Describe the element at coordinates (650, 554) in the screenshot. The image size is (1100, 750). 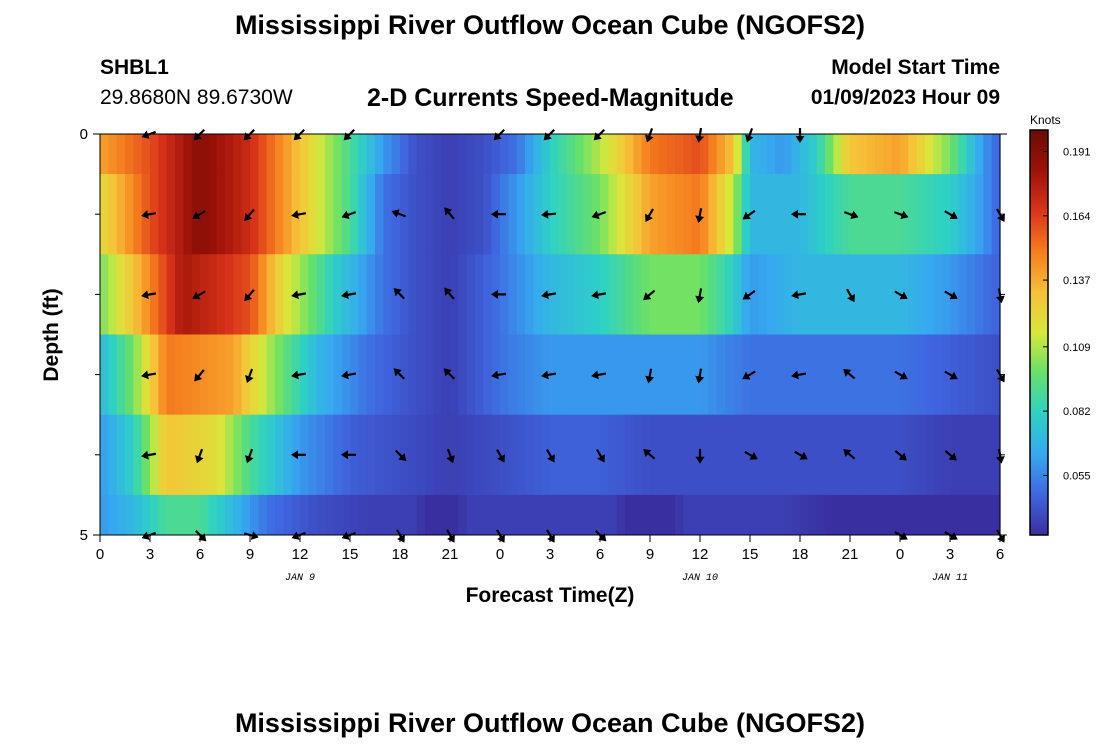
I see `x-tick-label: 9` at that location.